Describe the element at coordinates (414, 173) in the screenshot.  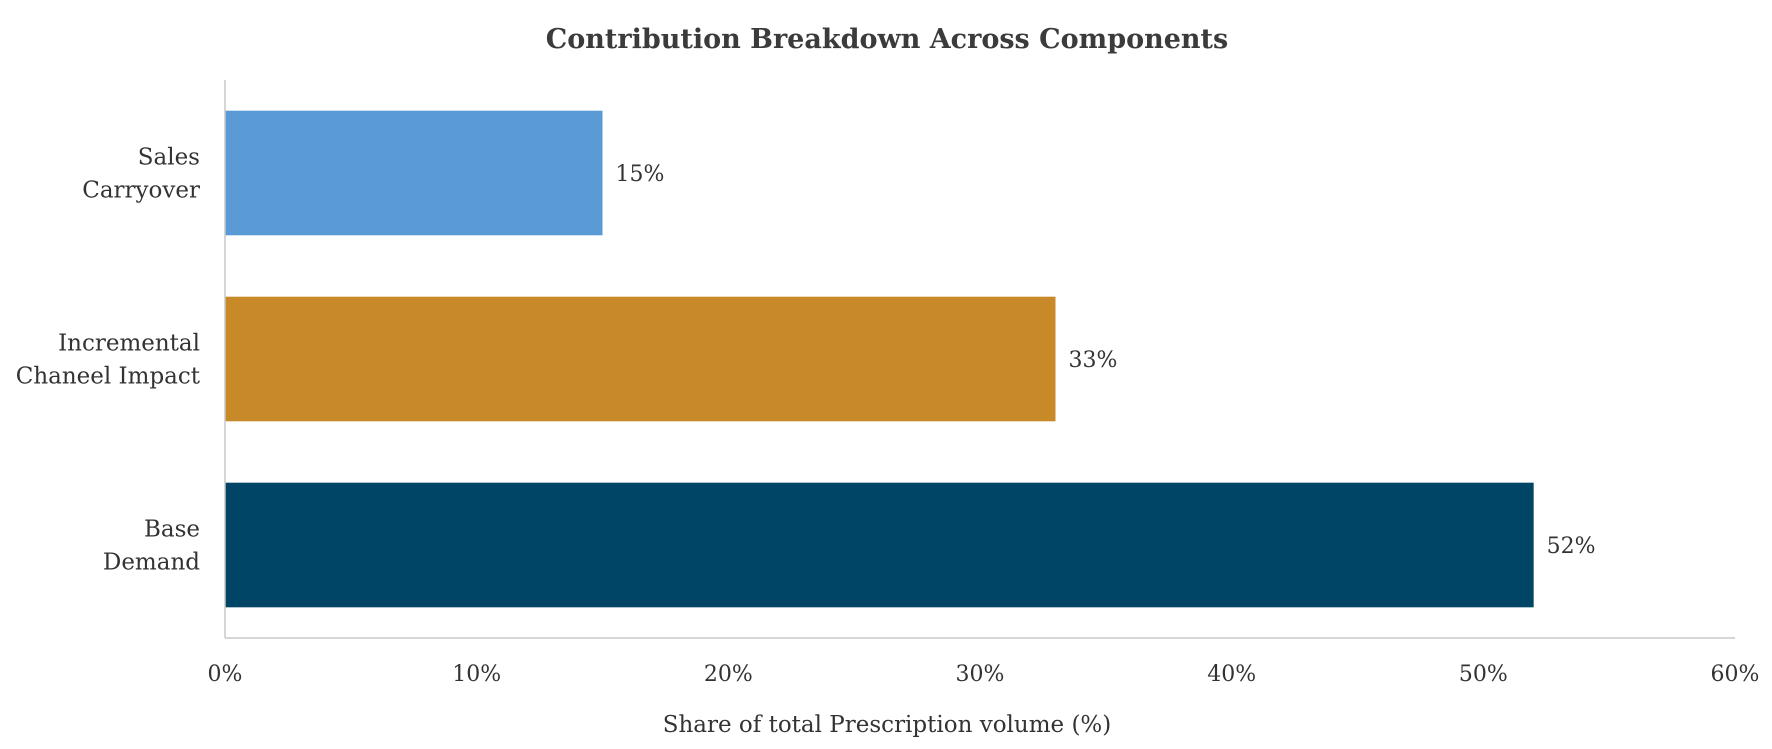
I see `bar-sales-carryover` at that location.